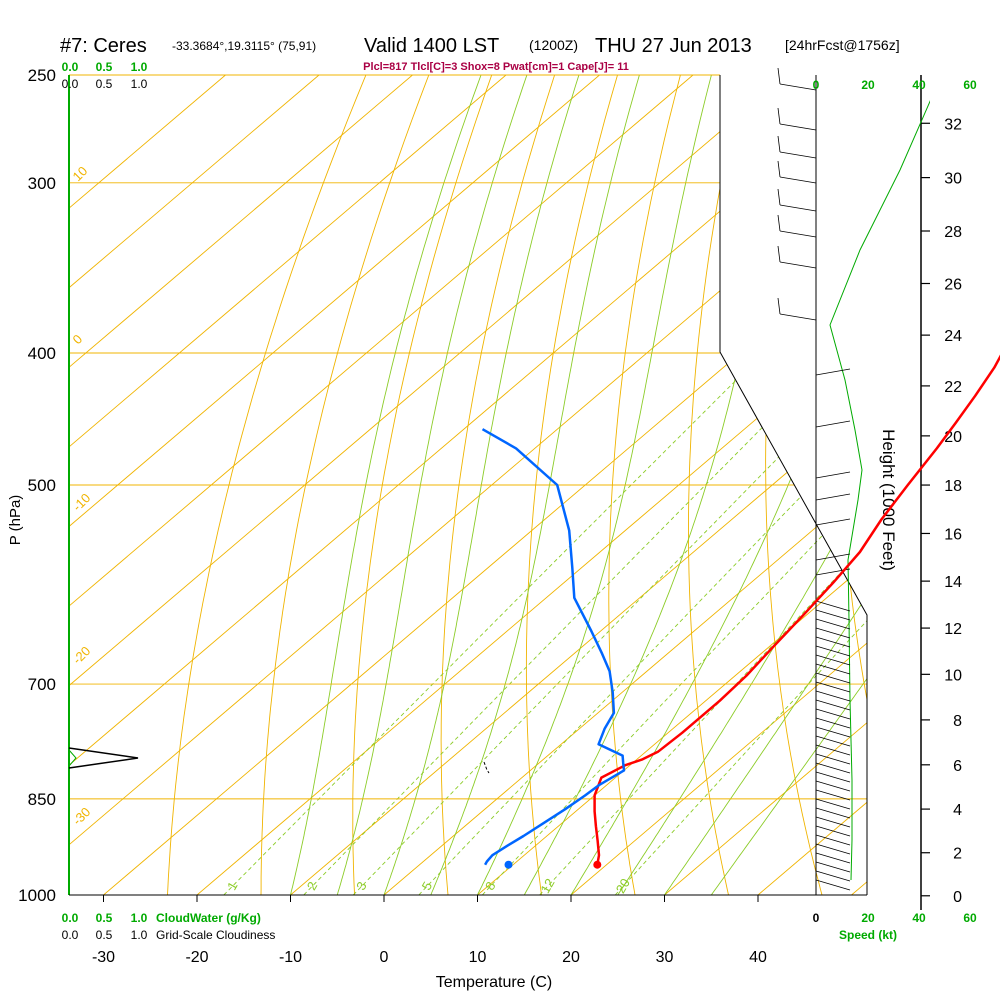 The height and width of the screenshot is (1000, 1000). I want to click on temperature-tick-label: -20, so click(196, 957).